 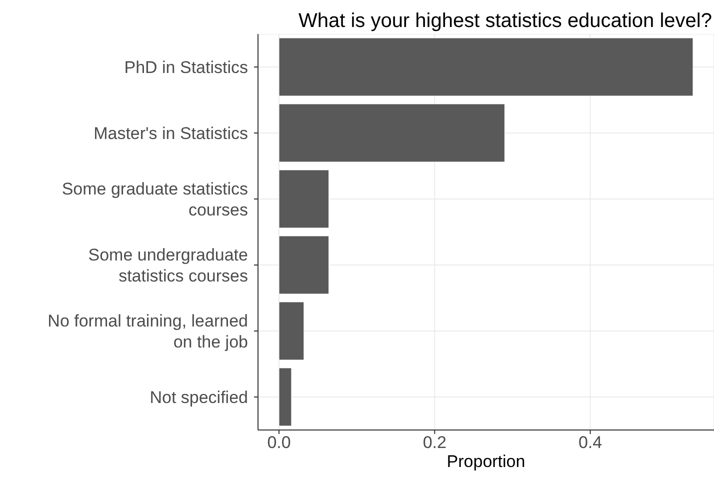 What do you see at coordinates (168, 265) in the screenshot?
I see `y-tick-label: Some undergraduate statistics courses` at bounding box center [168, 265].